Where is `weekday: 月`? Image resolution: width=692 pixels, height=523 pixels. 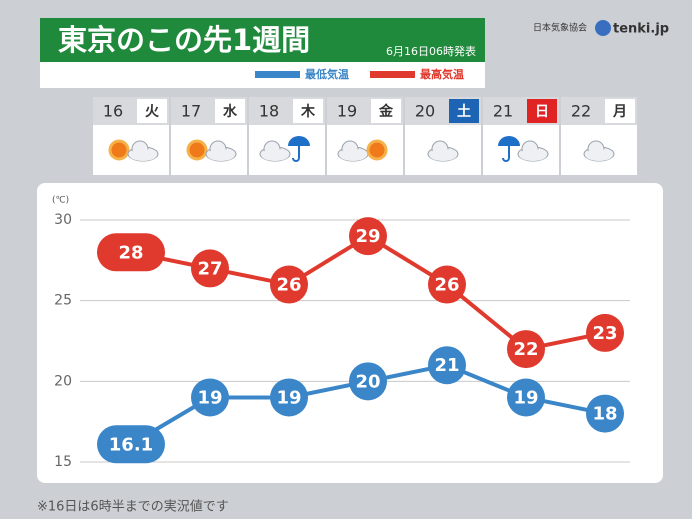 weekday: 月 is located at coordinates (619, 112).